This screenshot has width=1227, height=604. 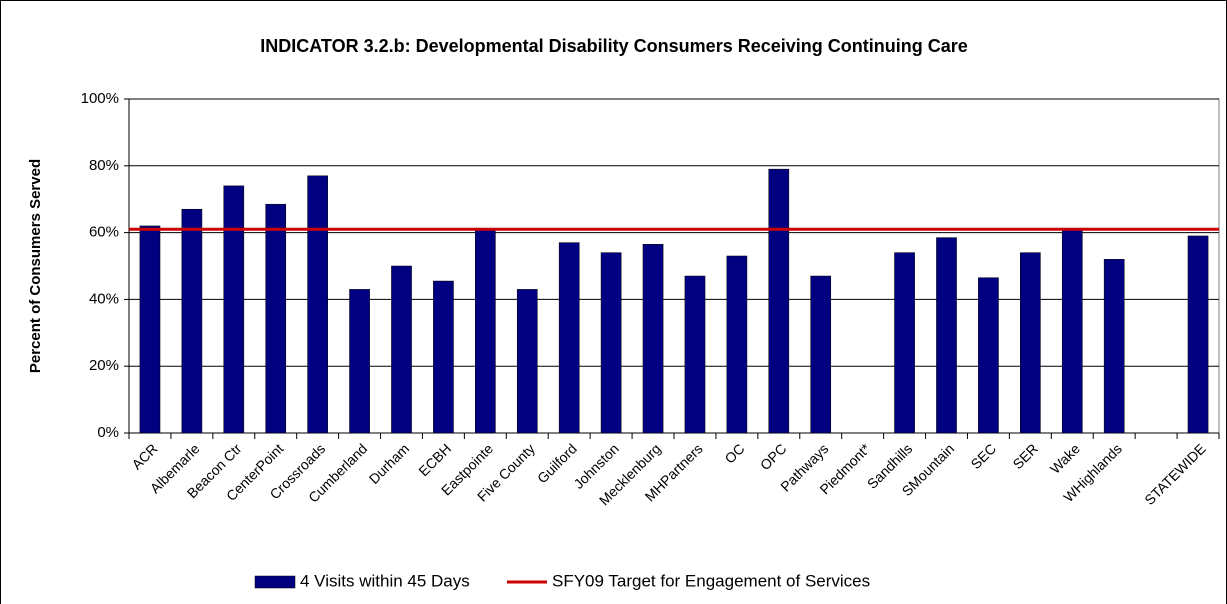 I want to click on y-tick-label: 20%, so click(x=104, y=365).